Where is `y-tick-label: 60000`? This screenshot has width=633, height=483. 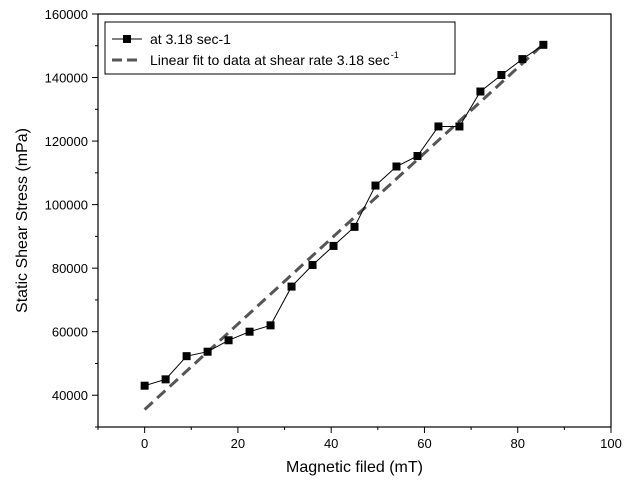 y-tick-label: 60000 is located at coordinates (70, 332).